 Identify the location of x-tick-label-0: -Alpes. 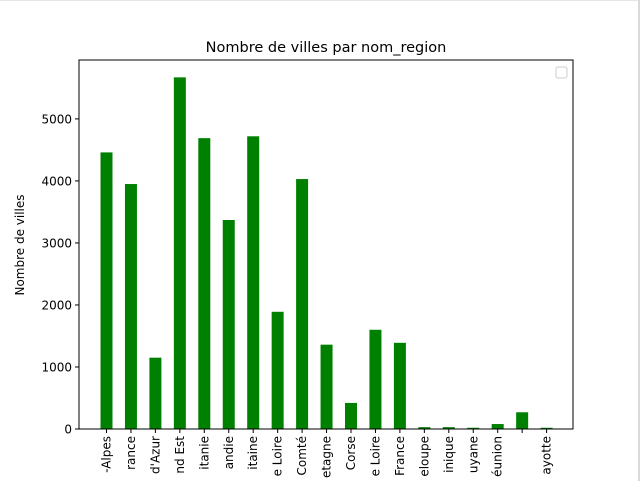
(107, 454).